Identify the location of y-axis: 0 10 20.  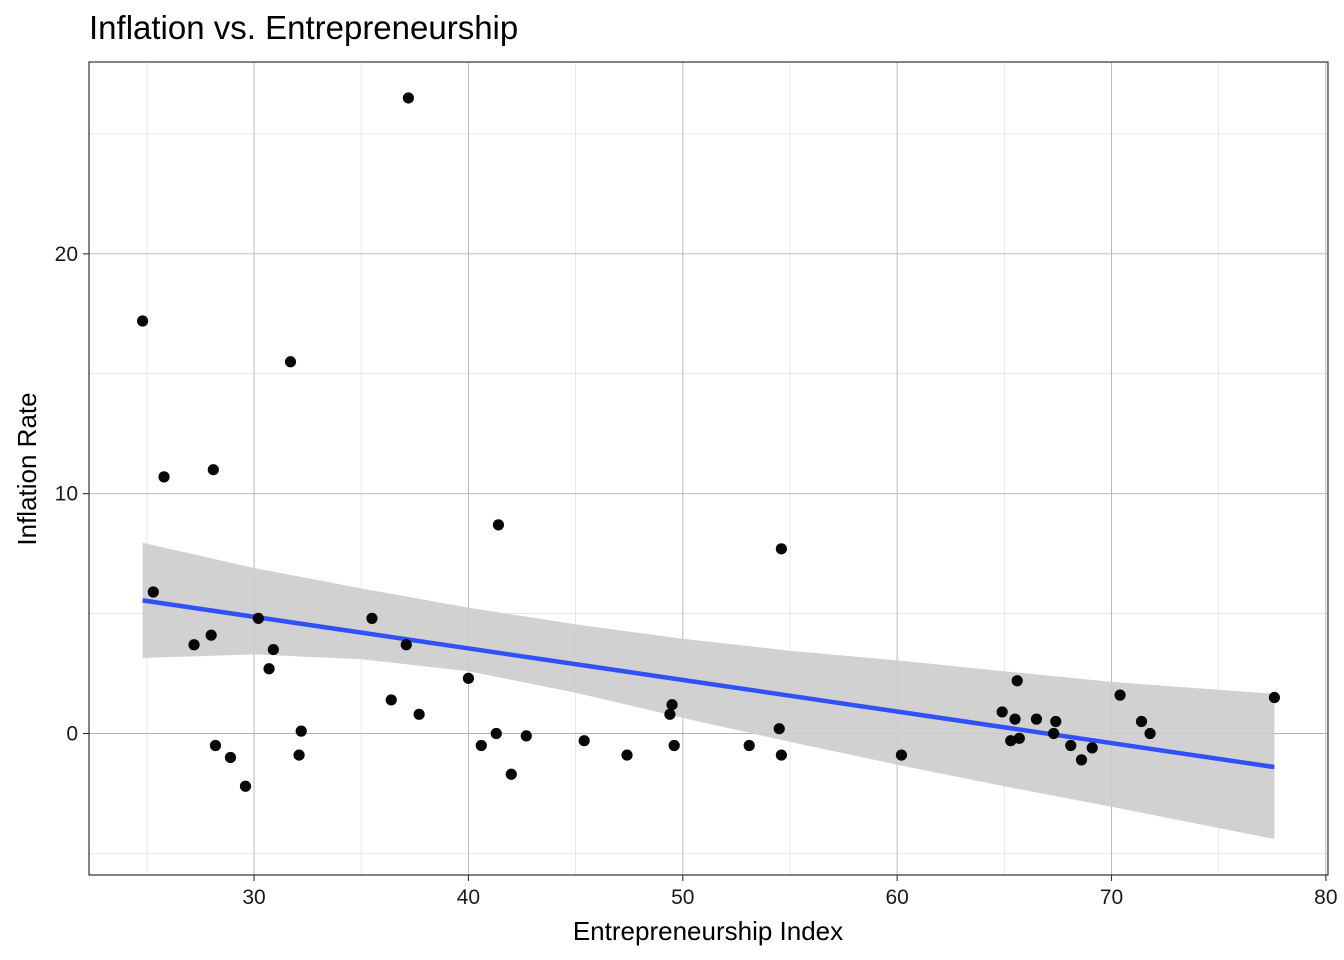
(72, 494).